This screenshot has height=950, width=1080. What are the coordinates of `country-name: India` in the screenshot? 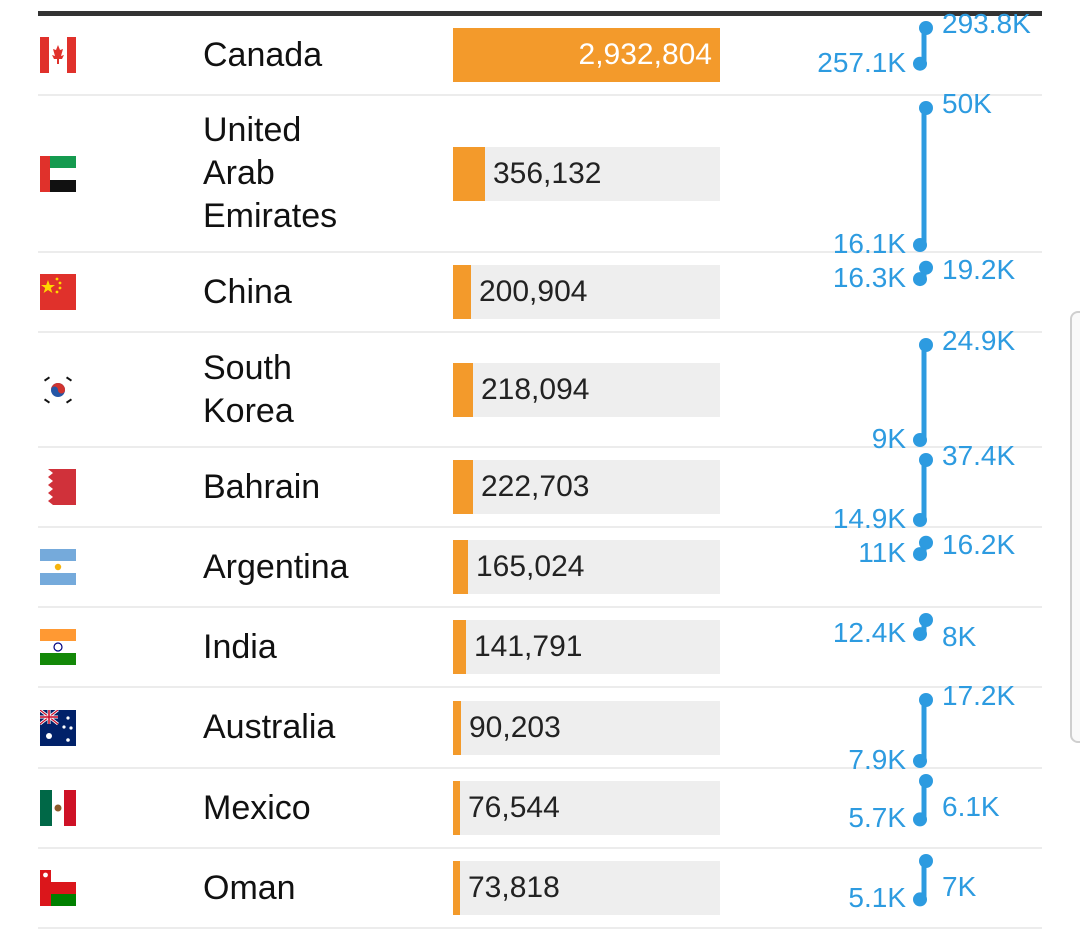 It's located at (240, 646).